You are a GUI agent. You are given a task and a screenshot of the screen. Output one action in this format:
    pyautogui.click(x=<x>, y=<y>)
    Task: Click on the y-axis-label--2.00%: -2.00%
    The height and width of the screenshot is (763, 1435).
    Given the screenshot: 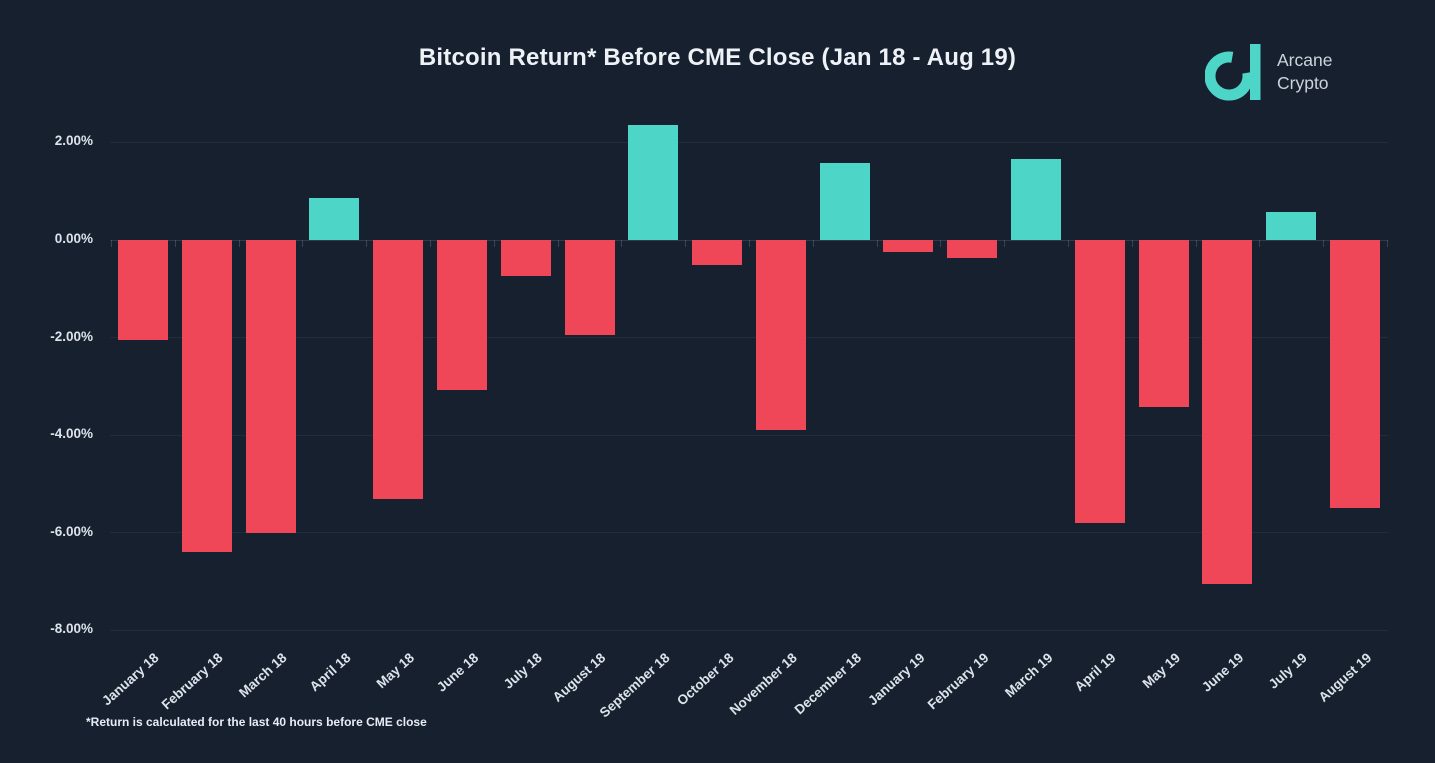 What is the action you would take?
    pyautogui.click(x=71, y=336)
    